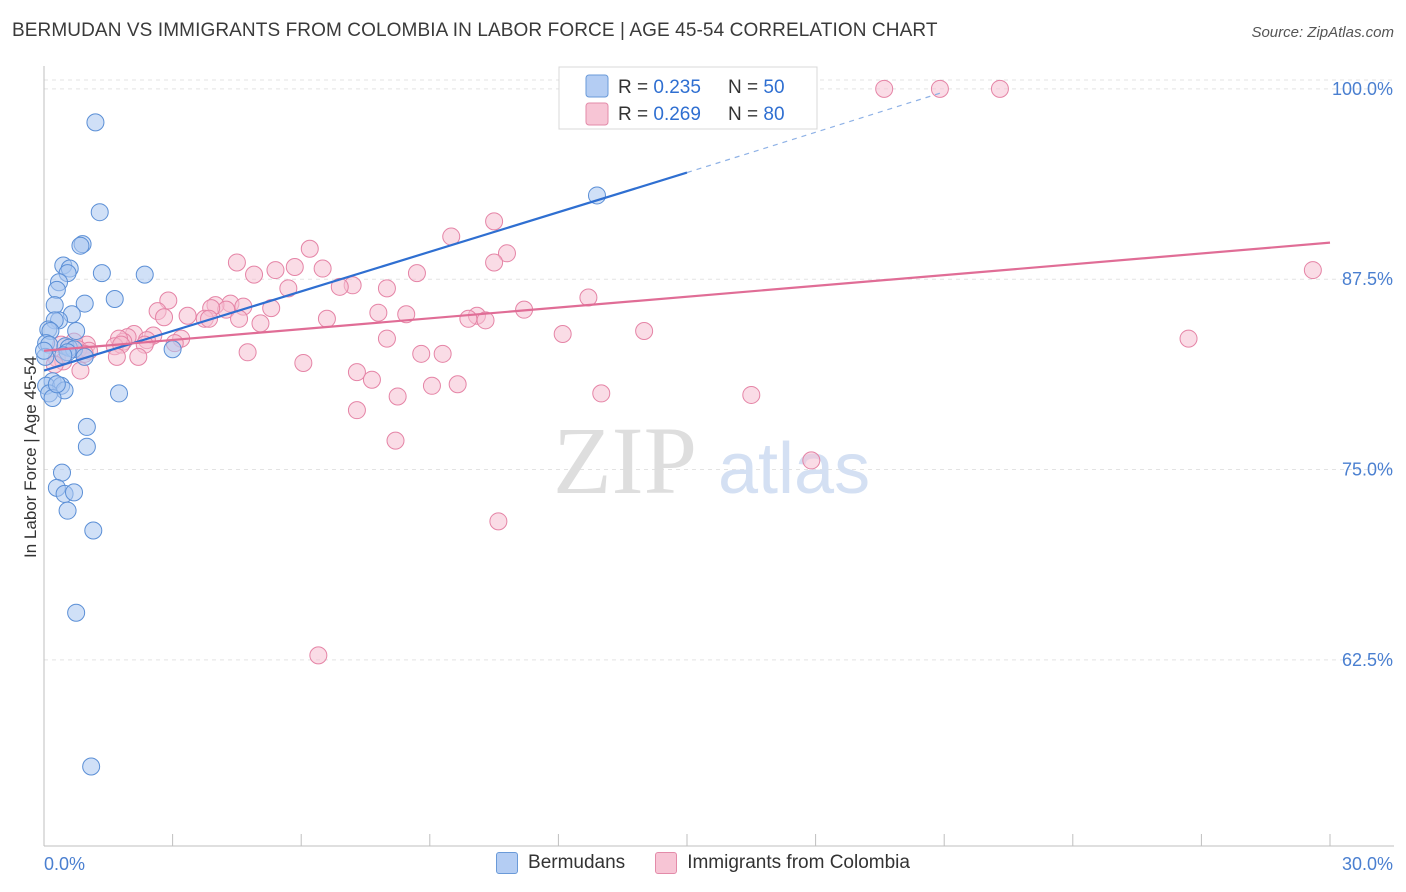 The height and width of the screenshot is (892, 1406). Describe the element at coordinates (1367, 660) in the screenshot. I see `y-tick-label-3: 62.5%` at that location.